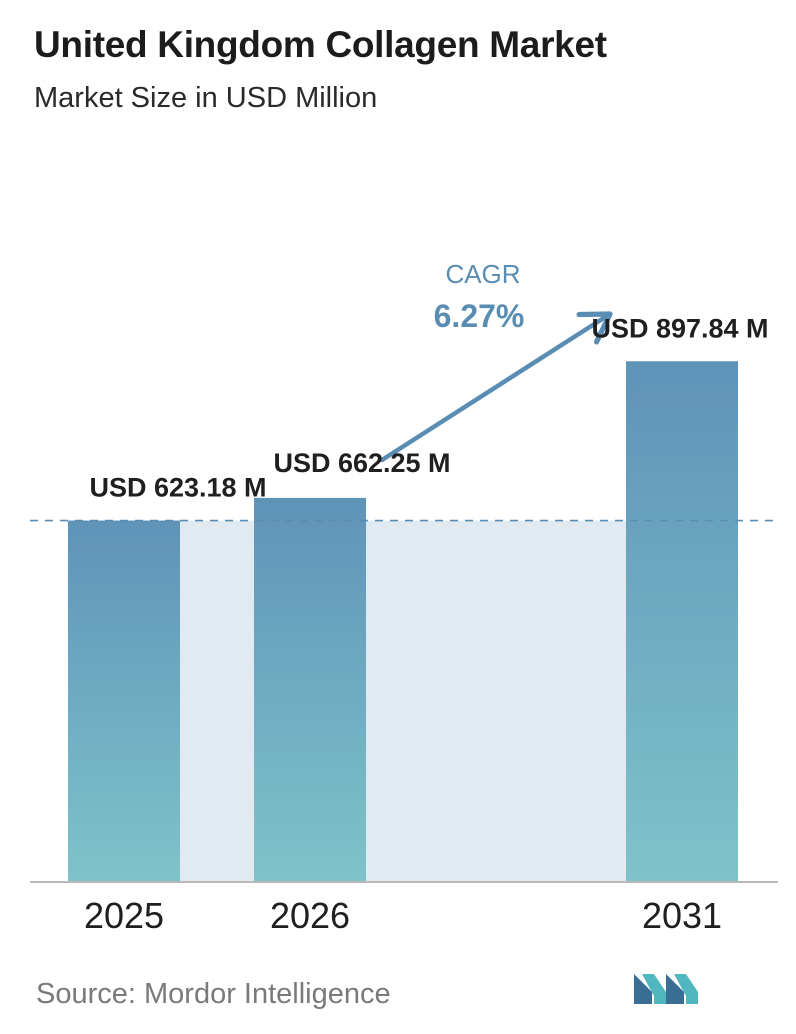  I want to click on x-tick-label-2031: 2031, so click(682, 915).